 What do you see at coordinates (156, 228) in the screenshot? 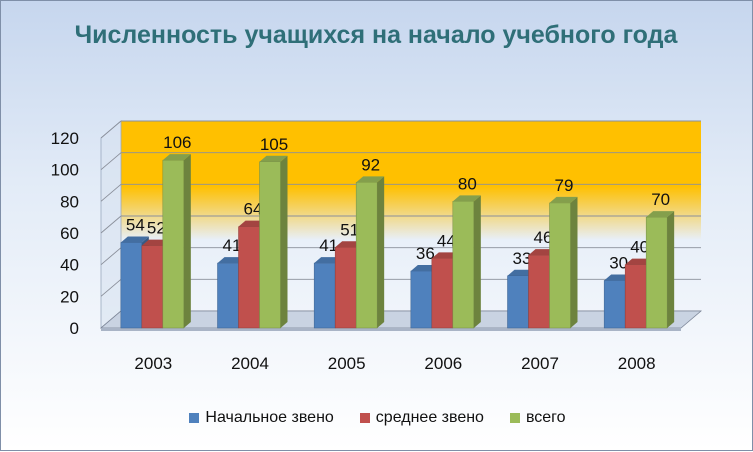
I see `data-label: 52` at bounding box center [156, 228].